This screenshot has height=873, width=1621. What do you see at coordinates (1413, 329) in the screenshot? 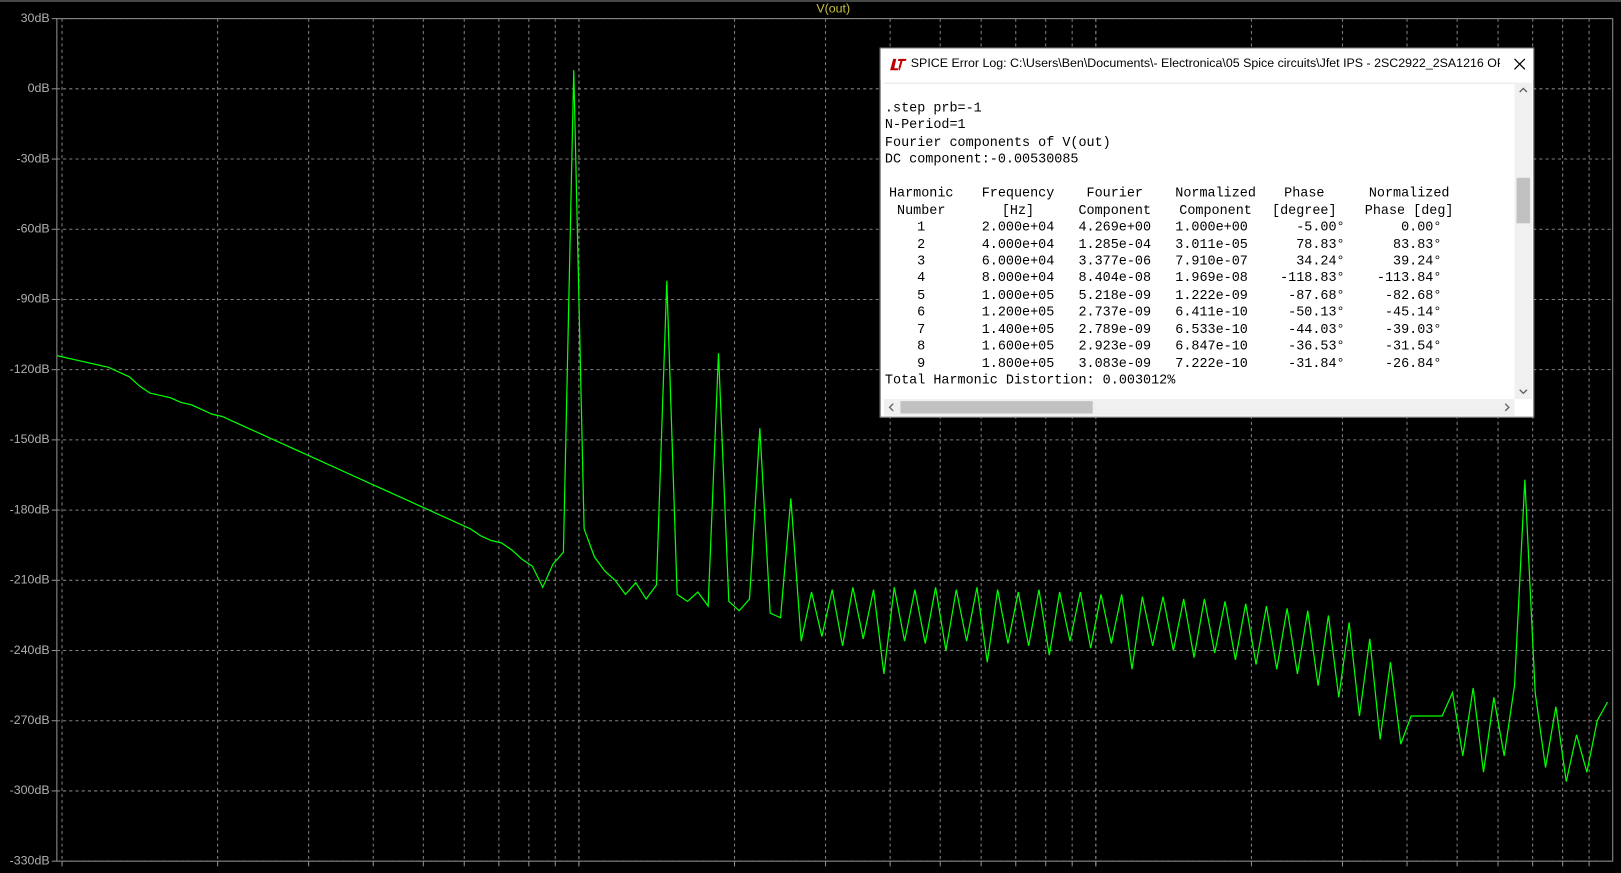
I see `table-cell: -39.03°` at bounding box center [1413, 329].